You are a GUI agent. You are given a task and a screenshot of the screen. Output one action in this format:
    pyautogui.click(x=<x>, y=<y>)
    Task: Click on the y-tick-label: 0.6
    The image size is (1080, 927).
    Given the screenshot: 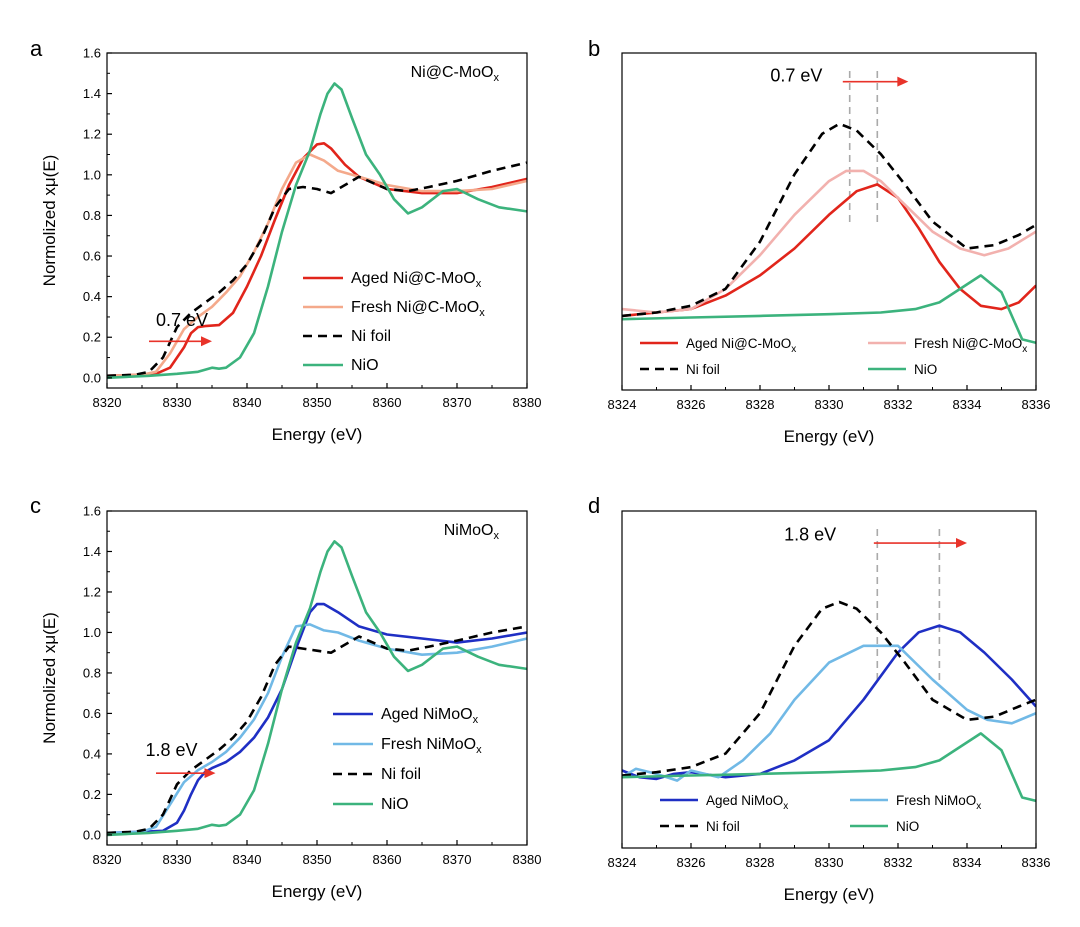 What is the action you would take?
    pyautogui.click(x=92, y=713)
    